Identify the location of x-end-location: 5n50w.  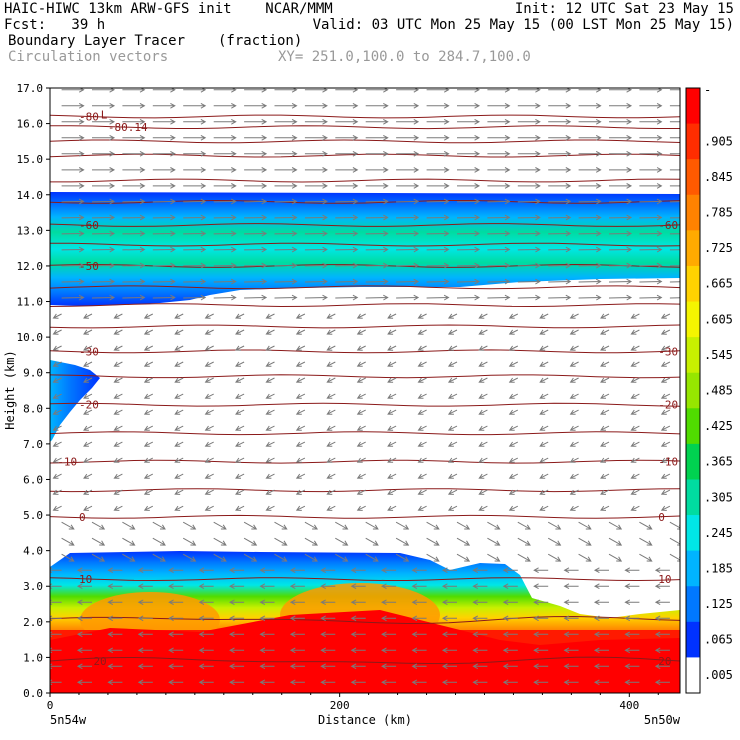
(662, 720).